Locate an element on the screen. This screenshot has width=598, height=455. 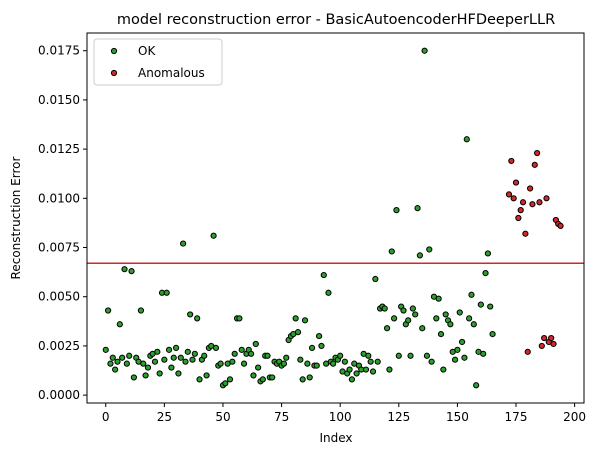
x-tick-label: 0 is located at coordinates (106, 417).